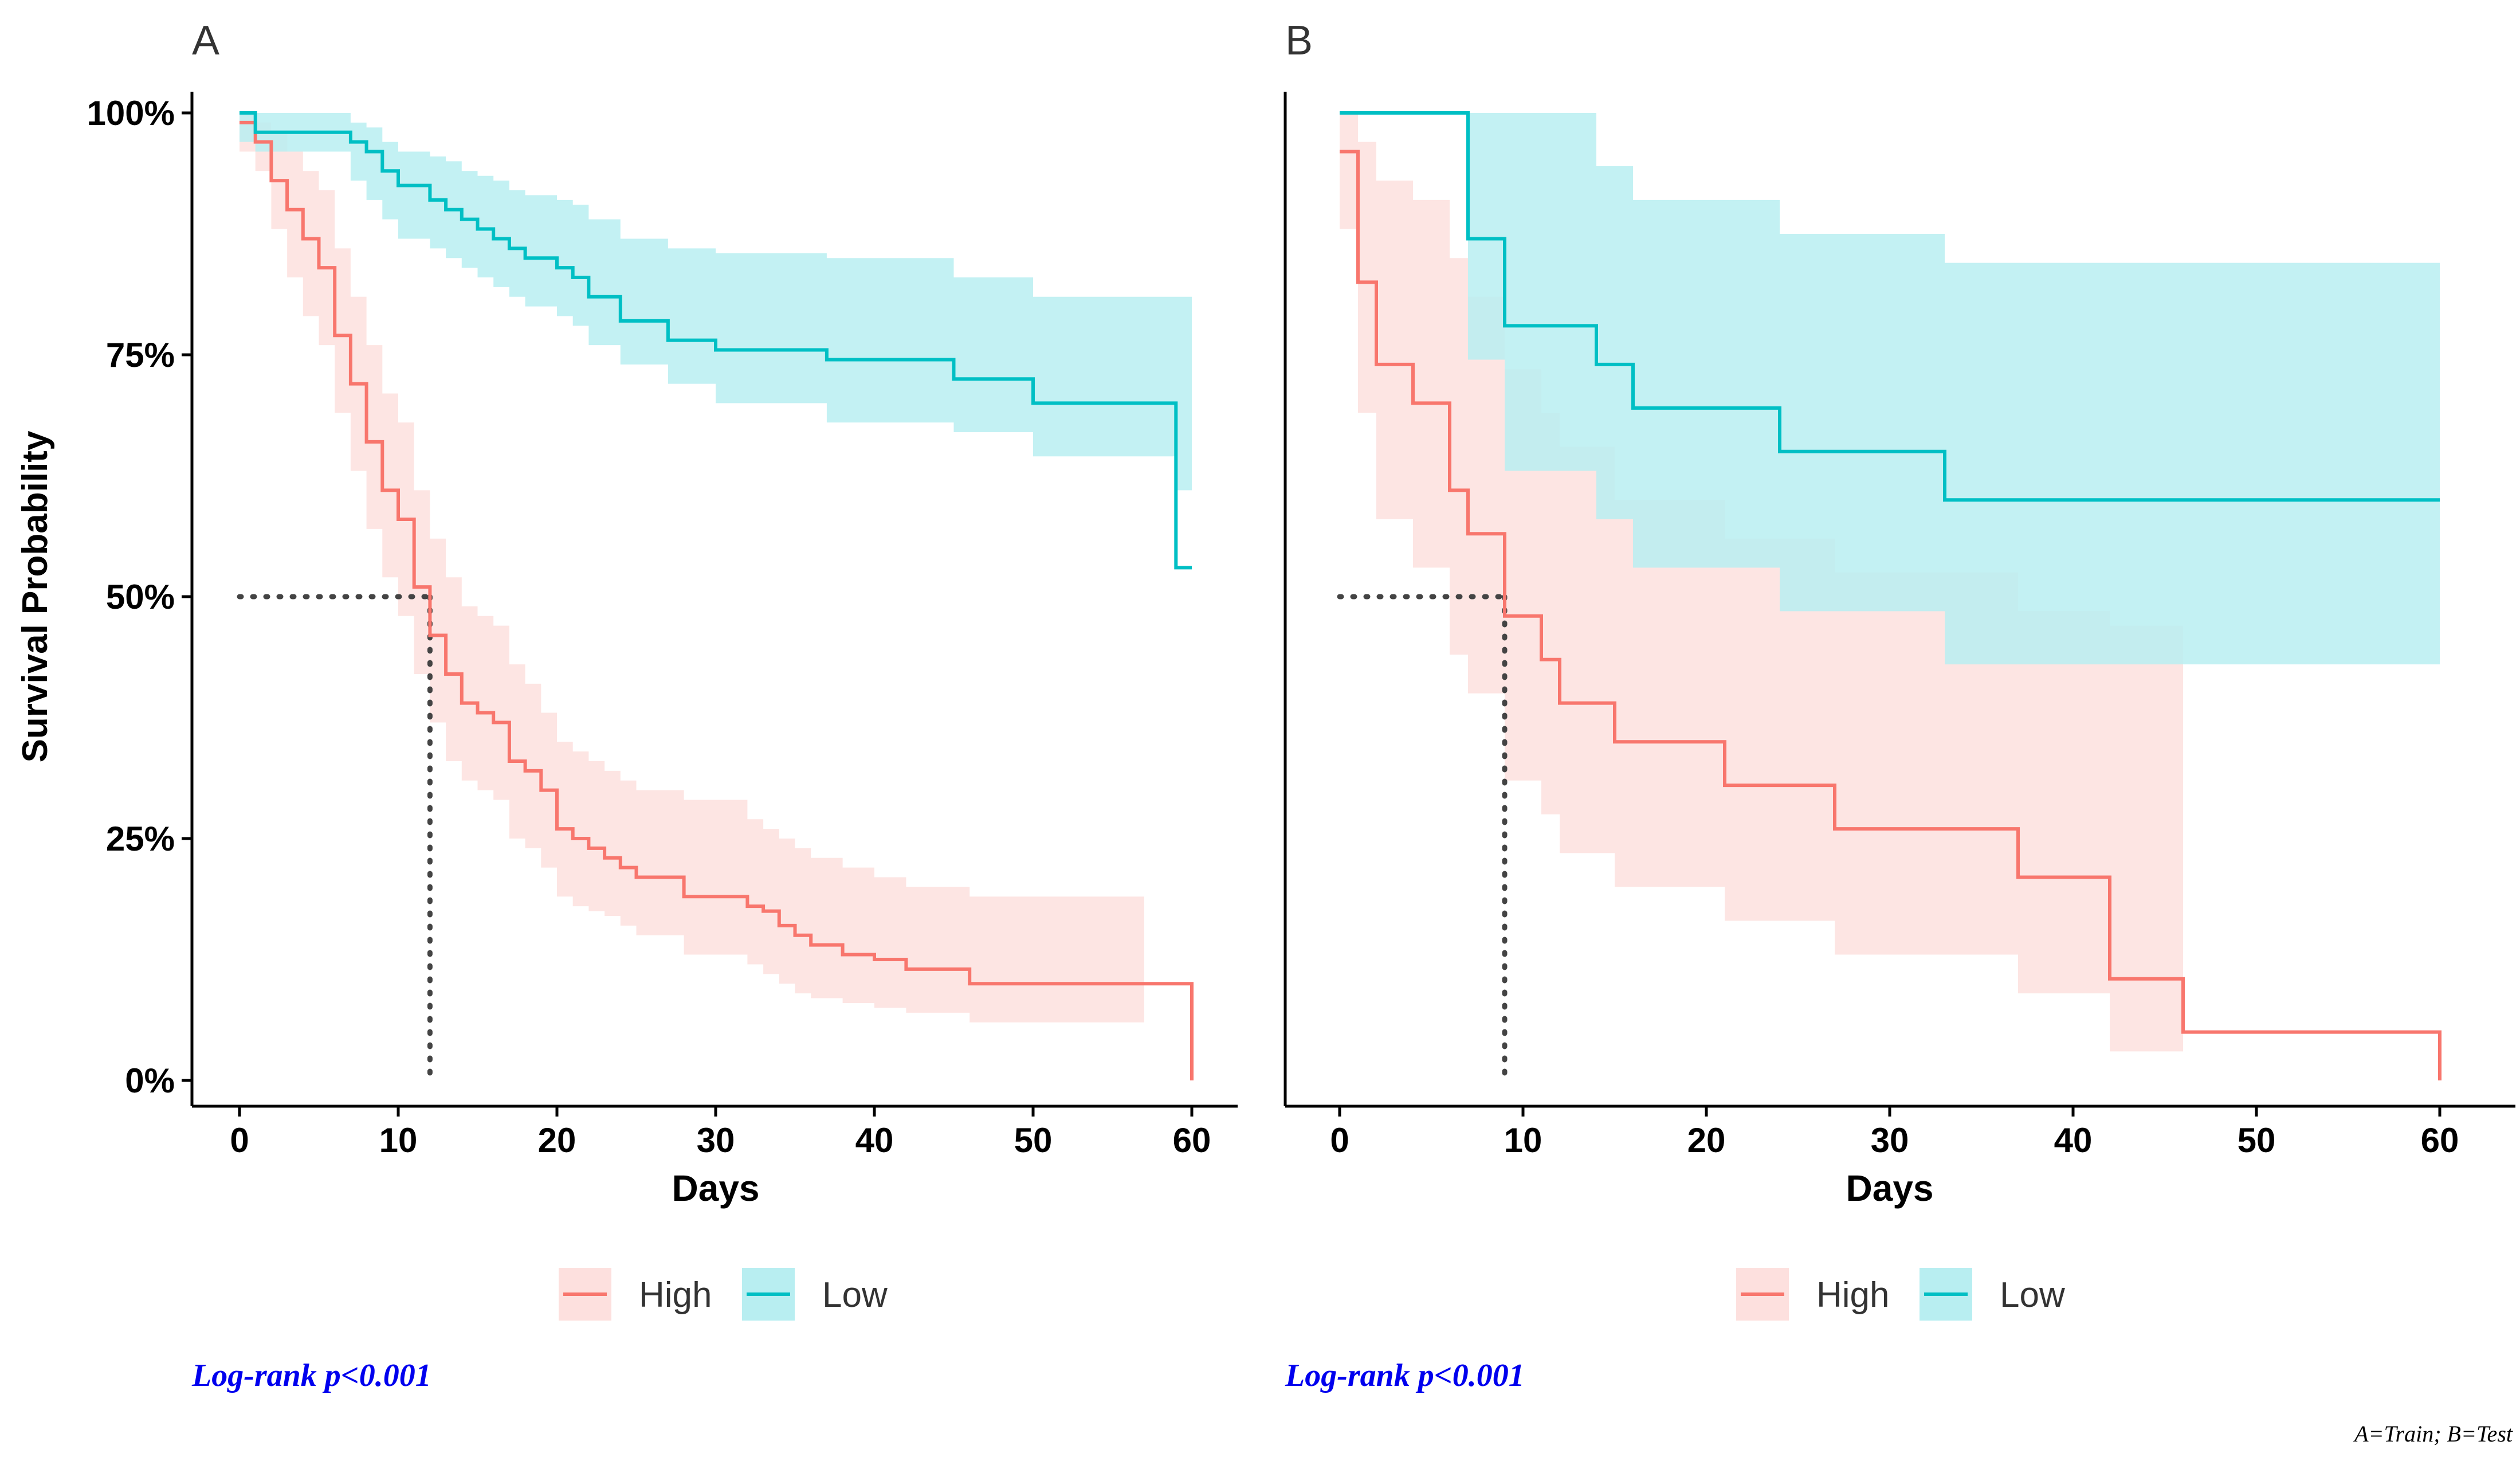  Describe the element at coordinates (131, 113) in the screenshot. I see `y-tick-label: 100%` at that location.